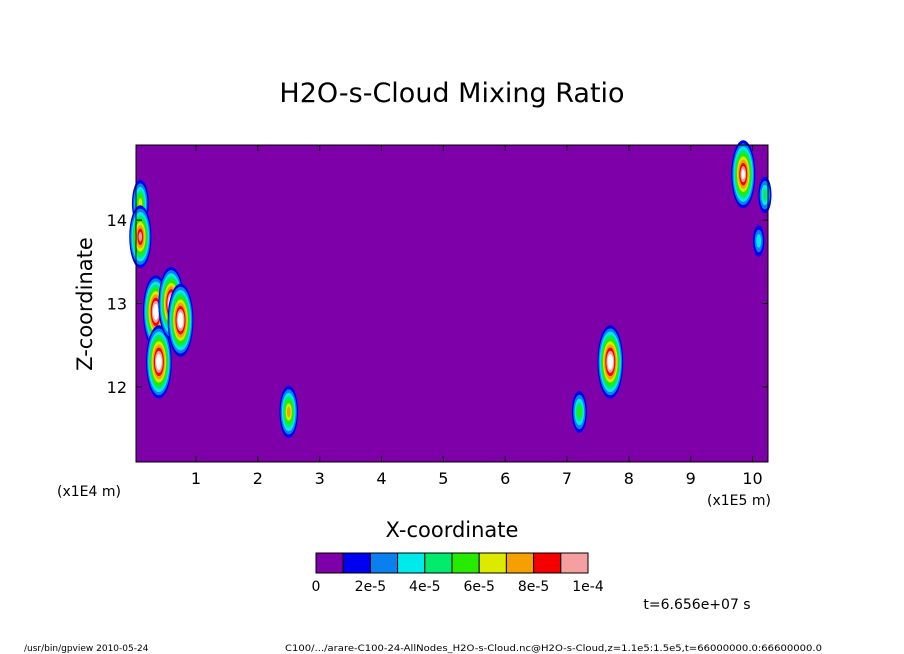  Describe the element at coordinates (85, 304) in the screenshot. I see `y-axis-label: Z-coordinate` at that location.